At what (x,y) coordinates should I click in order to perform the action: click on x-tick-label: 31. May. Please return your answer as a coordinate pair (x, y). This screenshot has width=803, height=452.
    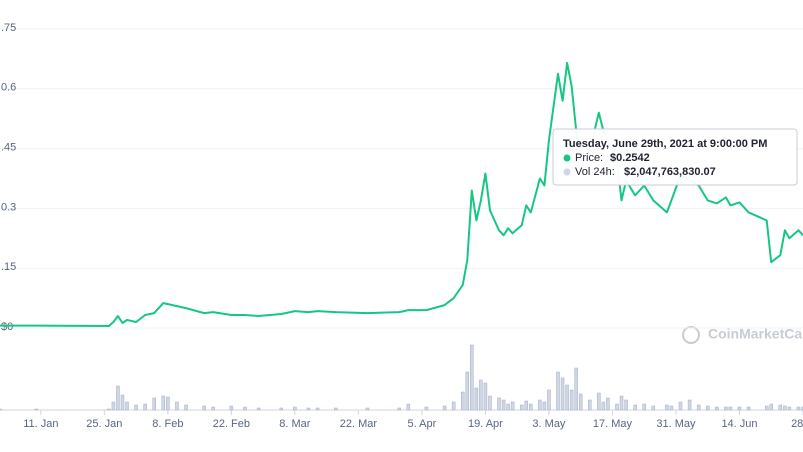
    Looking at the image, I should click on (676, 424).